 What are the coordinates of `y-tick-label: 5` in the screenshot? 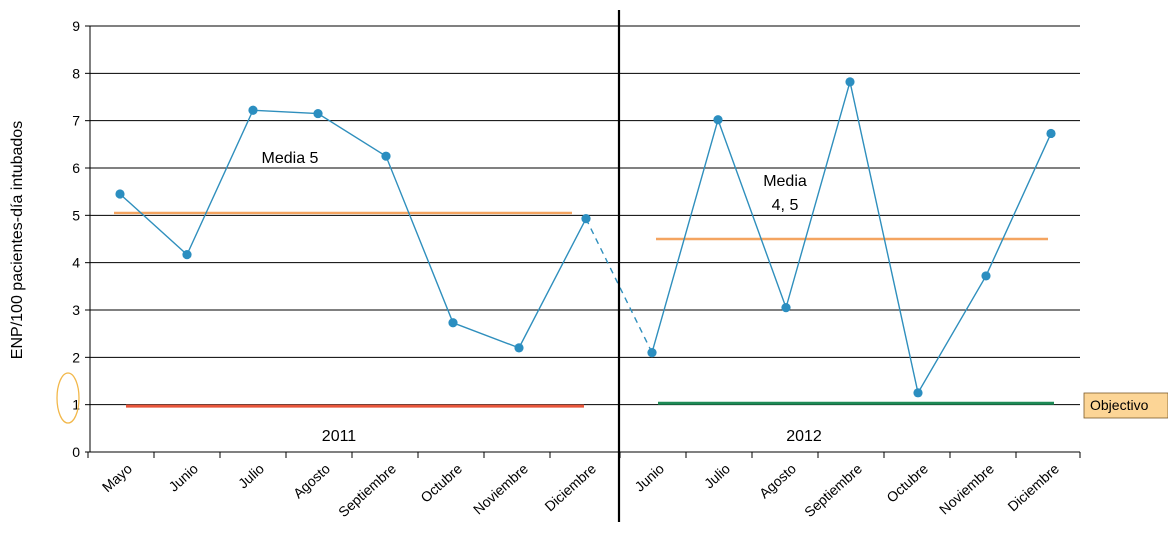 It's located at (76, 215).